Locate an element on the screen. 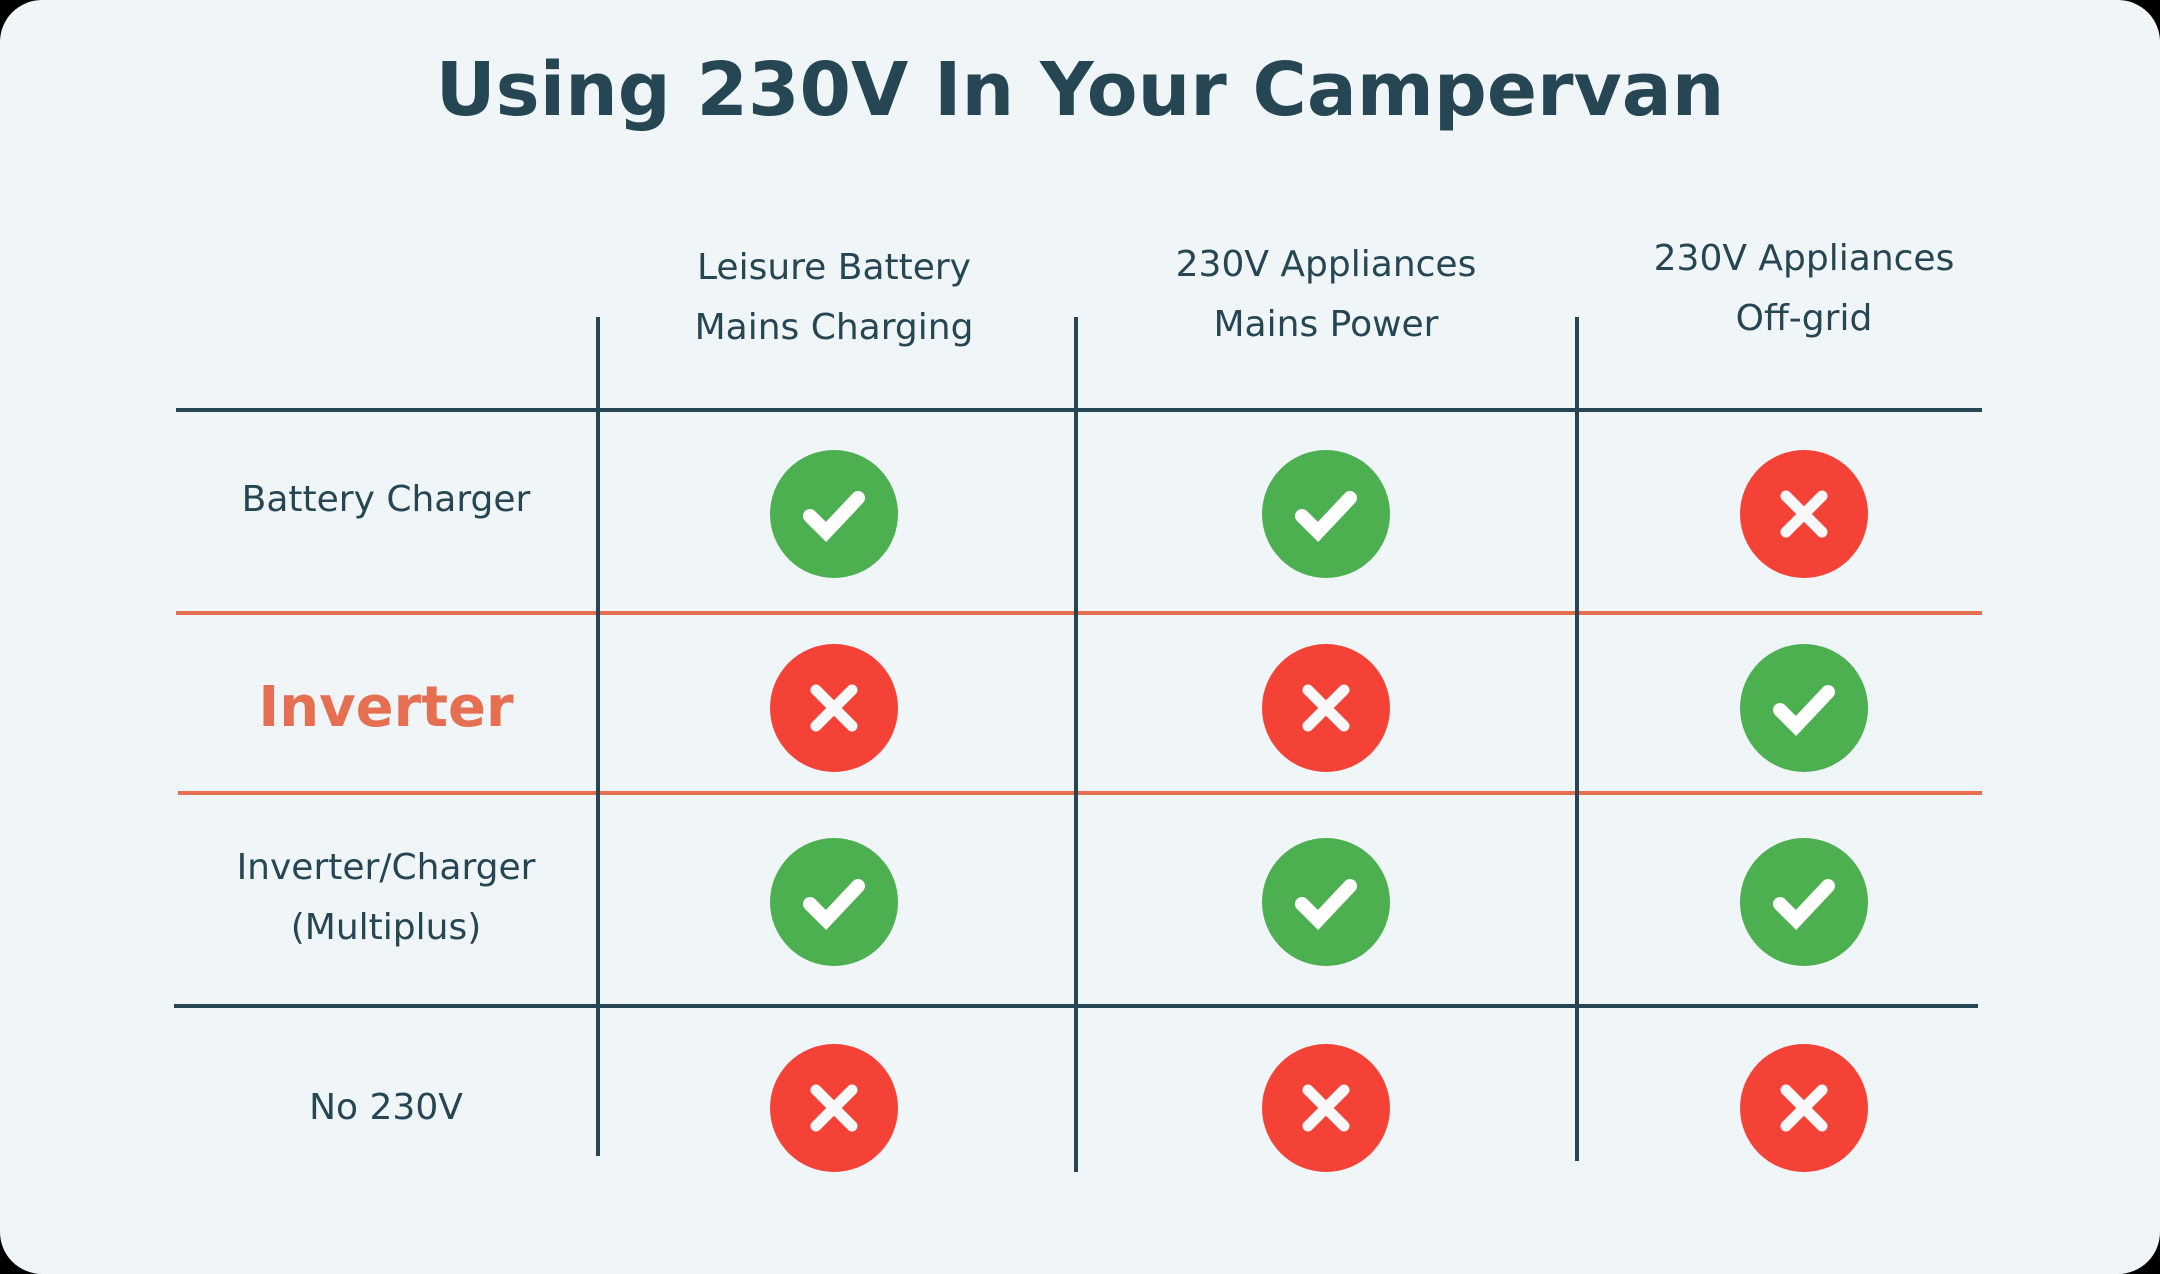  row-label-text: Battery Charger is located at coordinates (386, 499).